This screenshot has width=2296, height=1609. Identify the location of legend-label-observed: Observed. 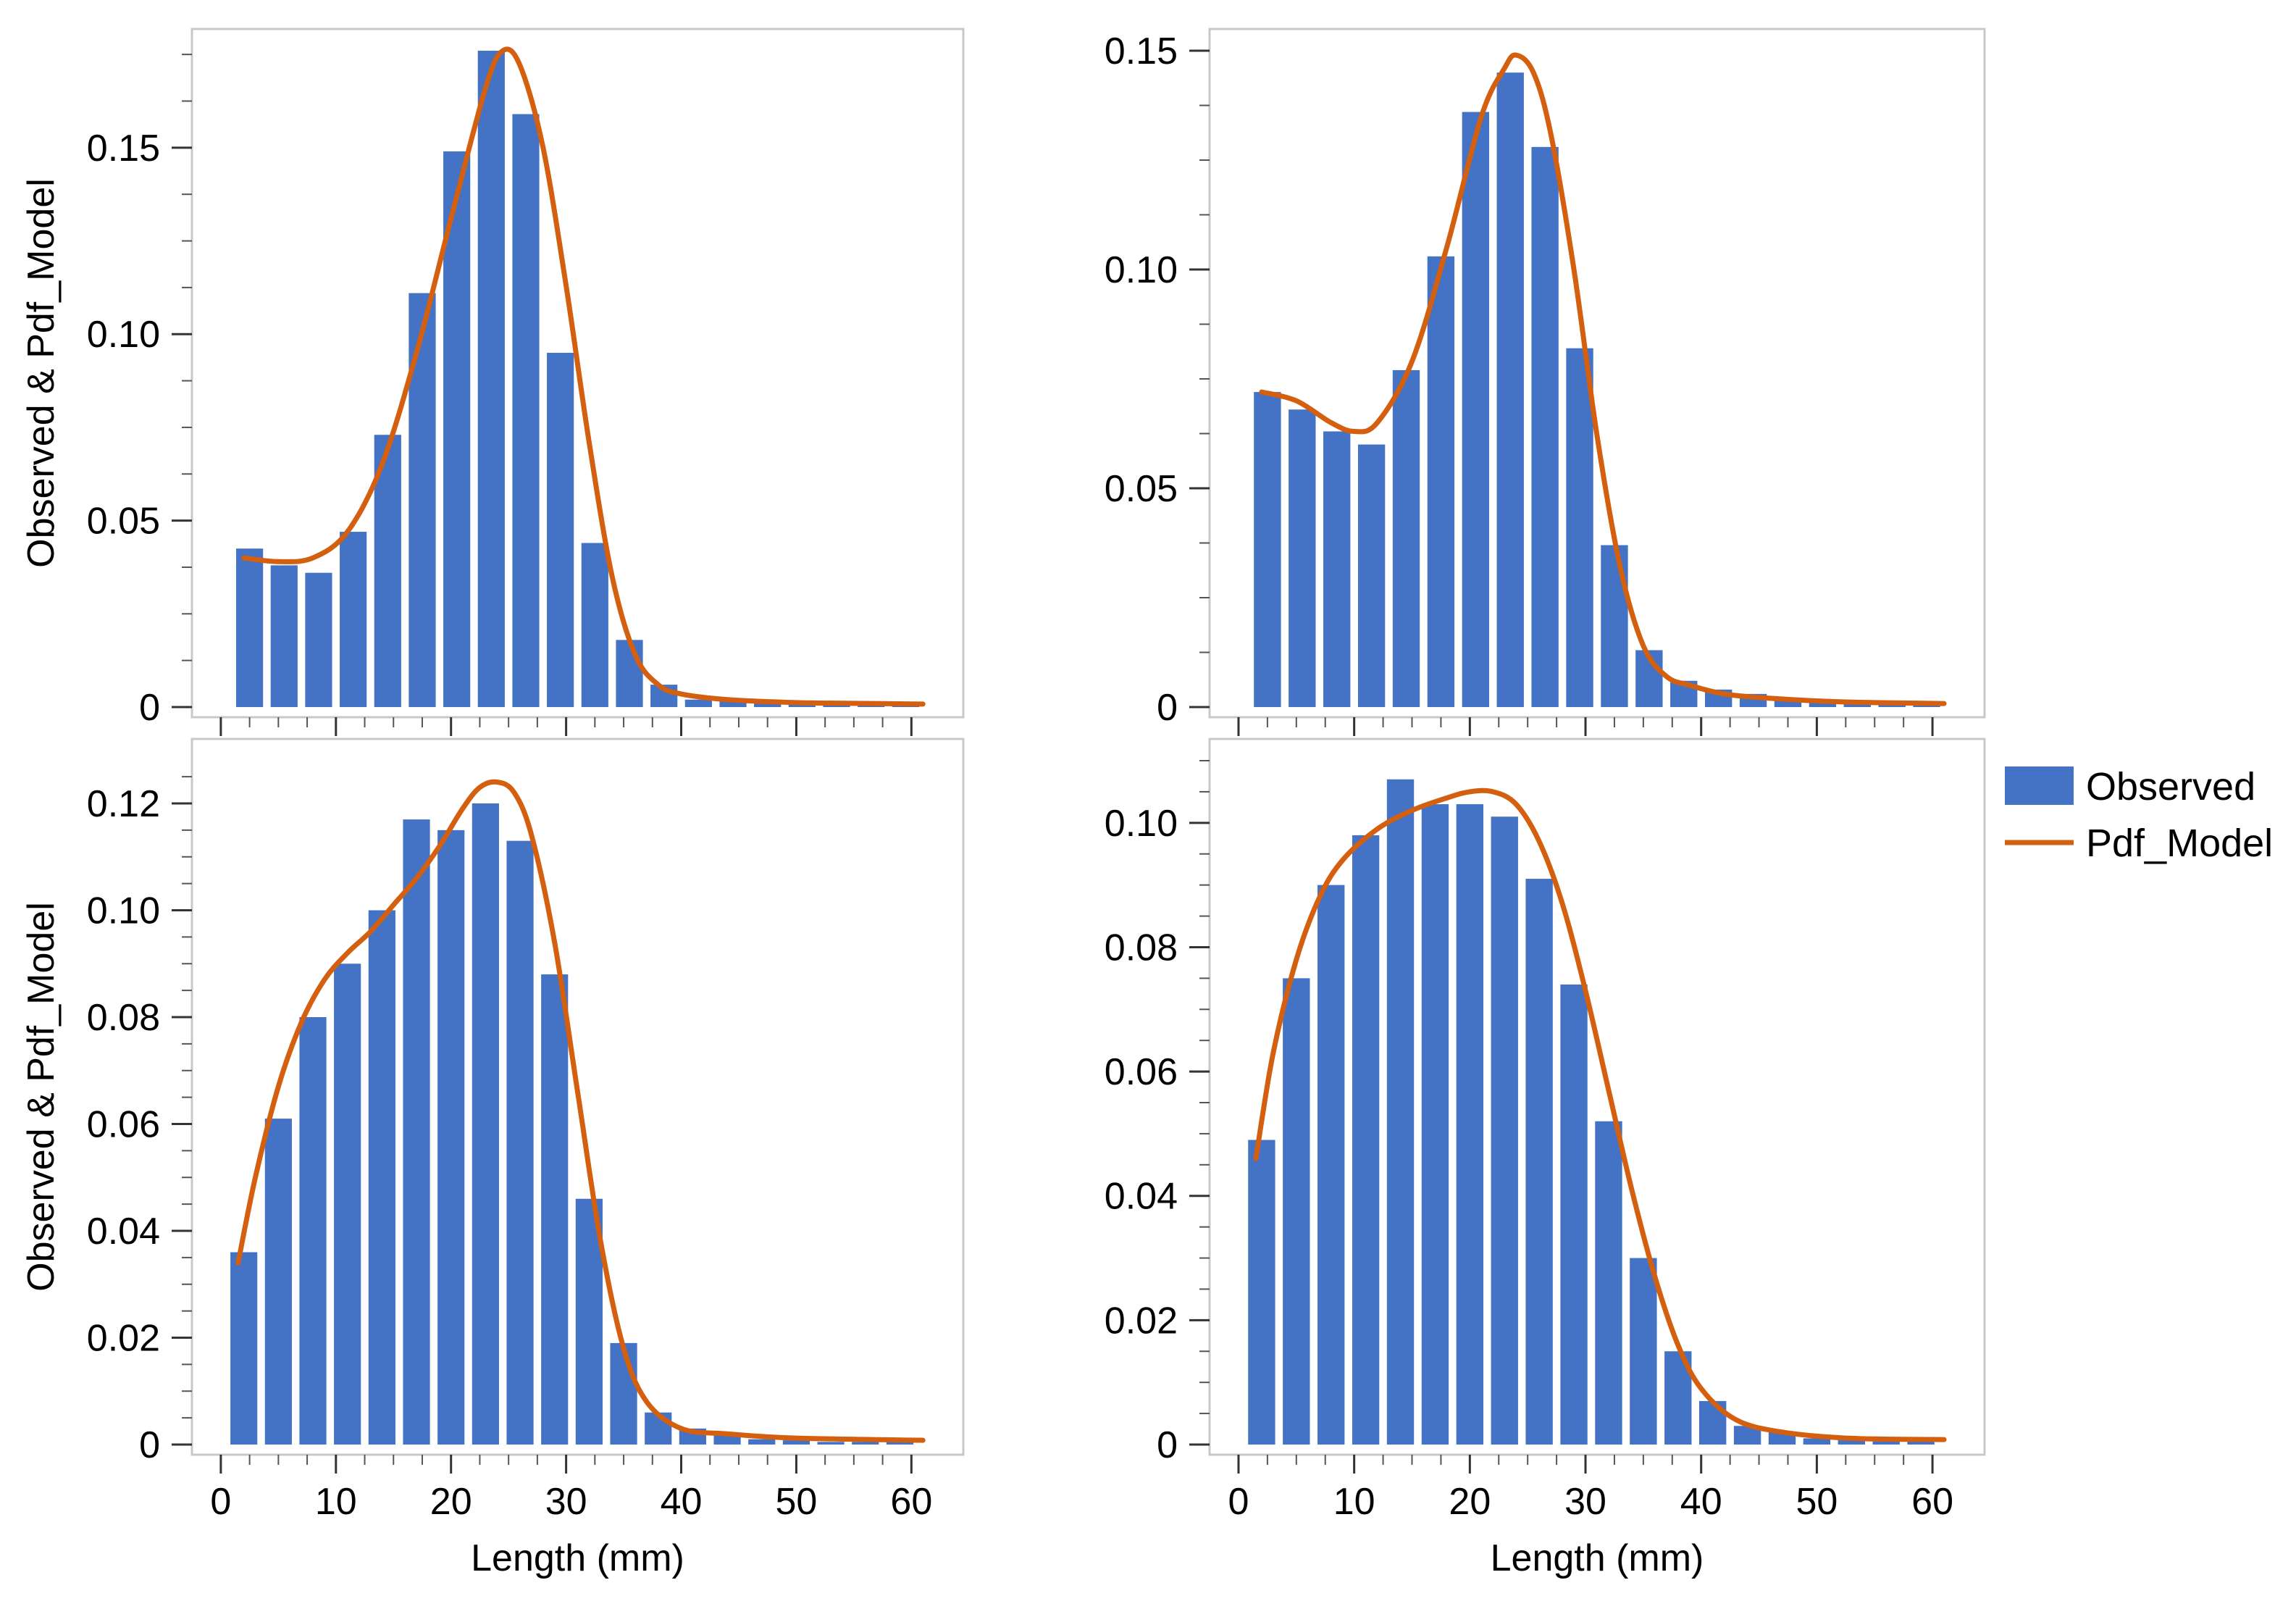
(2170, 786).